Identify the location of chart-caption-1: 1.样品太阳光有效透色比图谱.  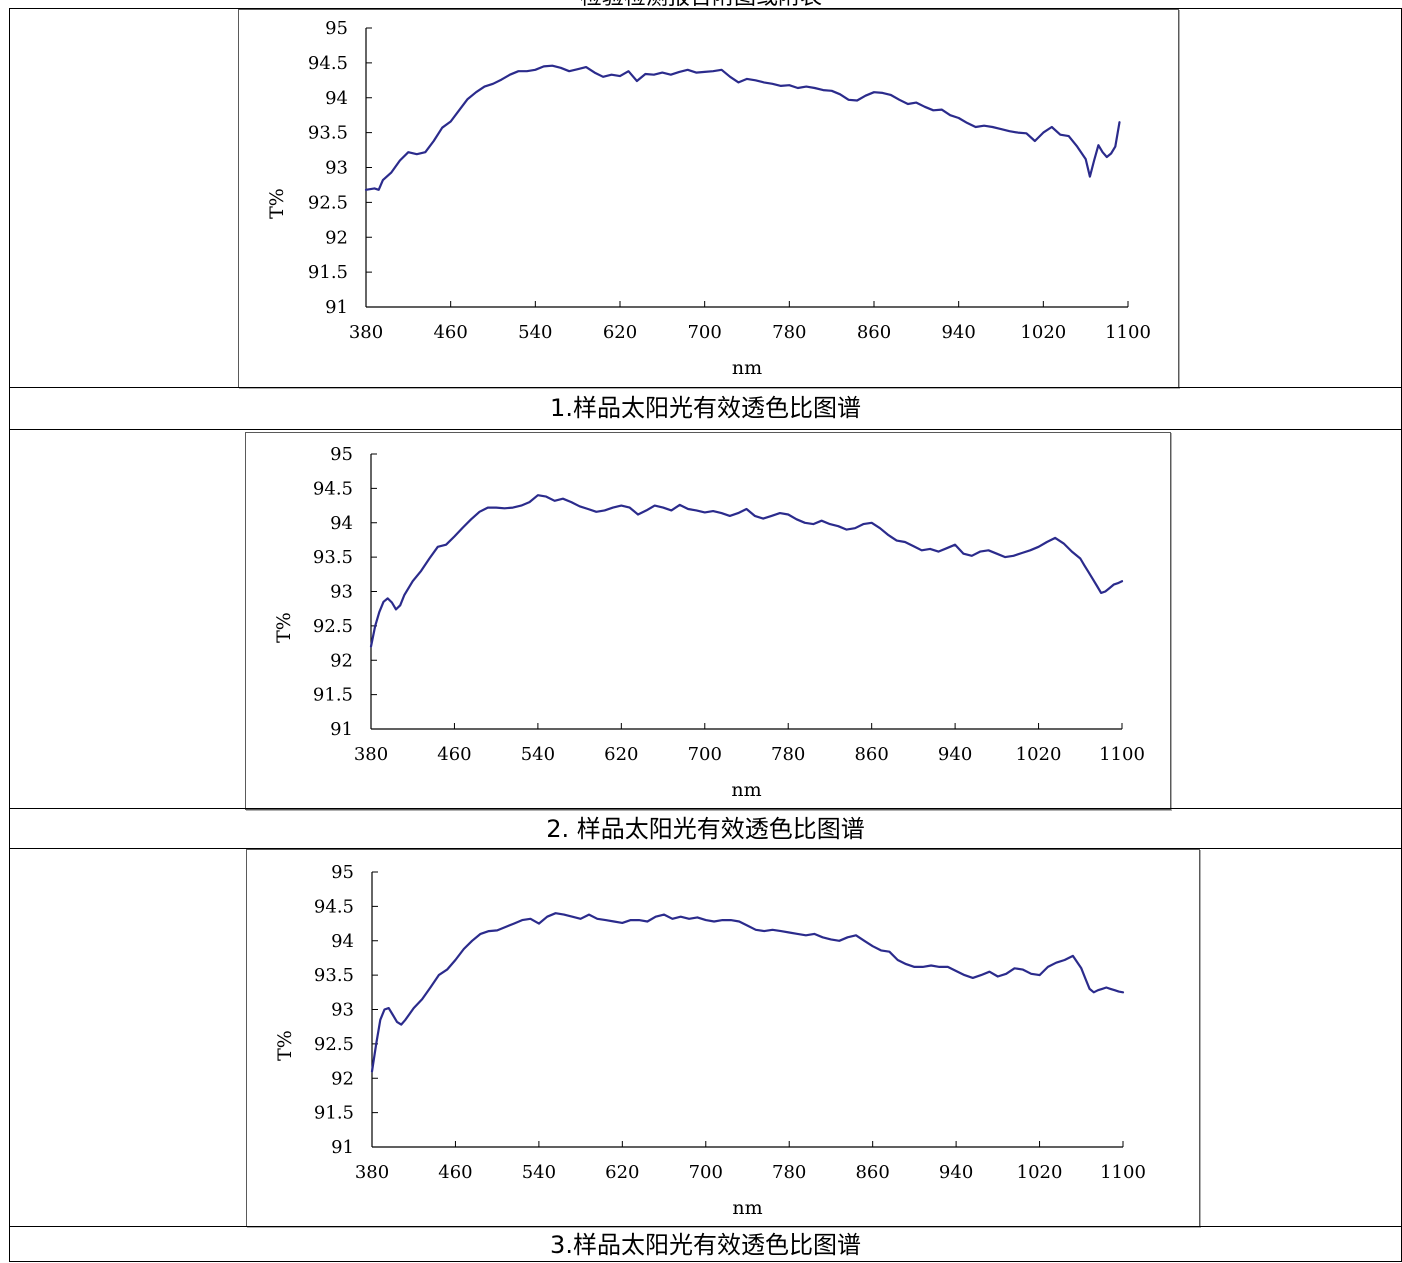
(705, 408).